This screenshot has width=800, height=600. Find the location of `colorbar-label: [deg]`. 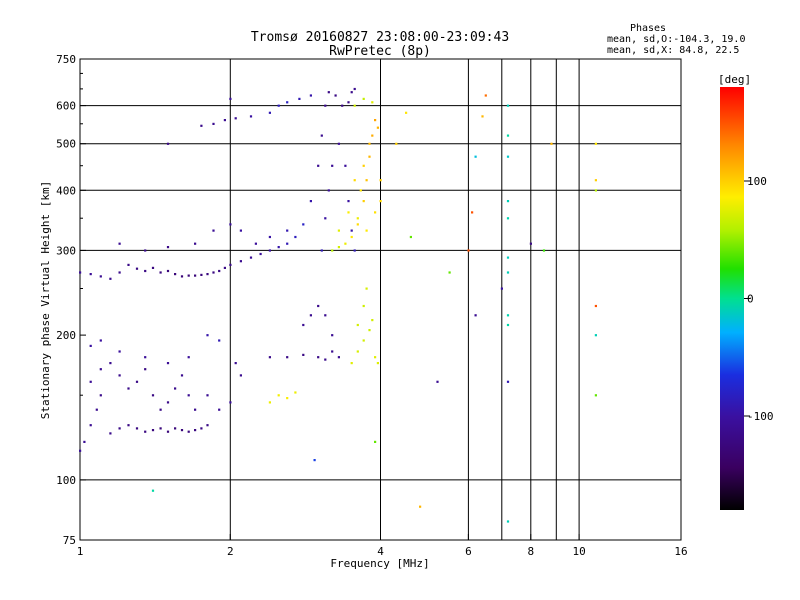

colorbar-label: [deg] is located at coordinates (734, 79).